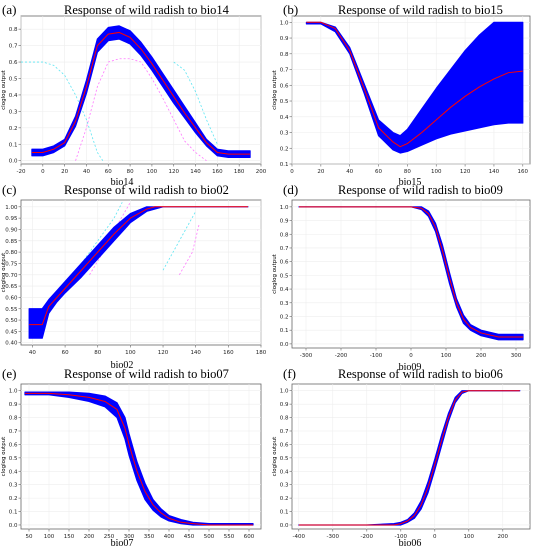 The width and height of the screenshot is (537, 550). Describe the element at coordinates (367, 537) in the screenshot. I see `x-tick-label: -200` at that location.